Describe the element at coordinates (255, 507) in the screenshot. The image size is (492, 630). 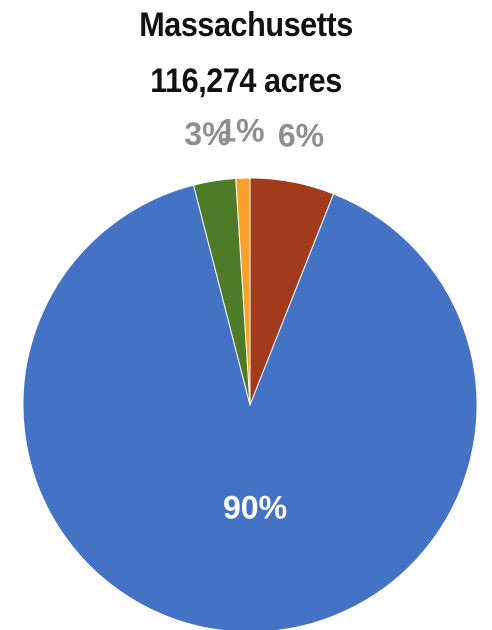
I see `slice-label-90pct: 90%` at that location.